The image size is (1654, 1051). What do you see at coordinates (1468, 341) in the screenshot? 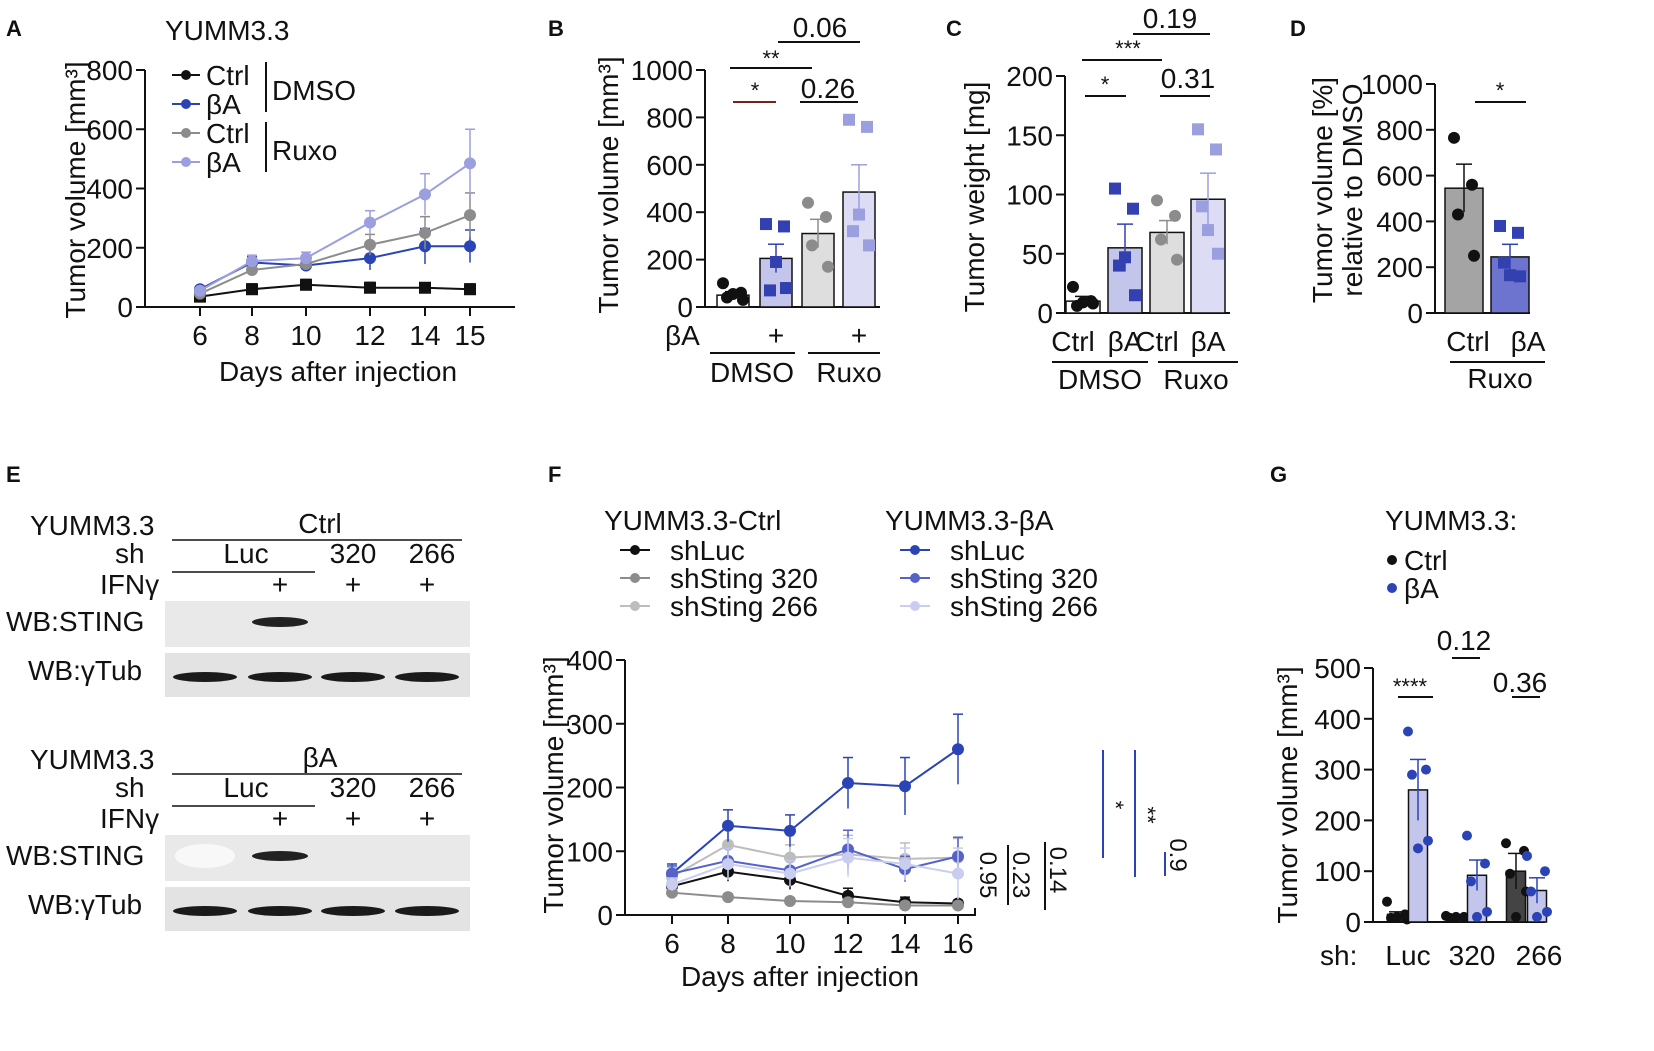
I see `panel-D-x-label-0: Ctrl` at bounding box center [1468, 341].